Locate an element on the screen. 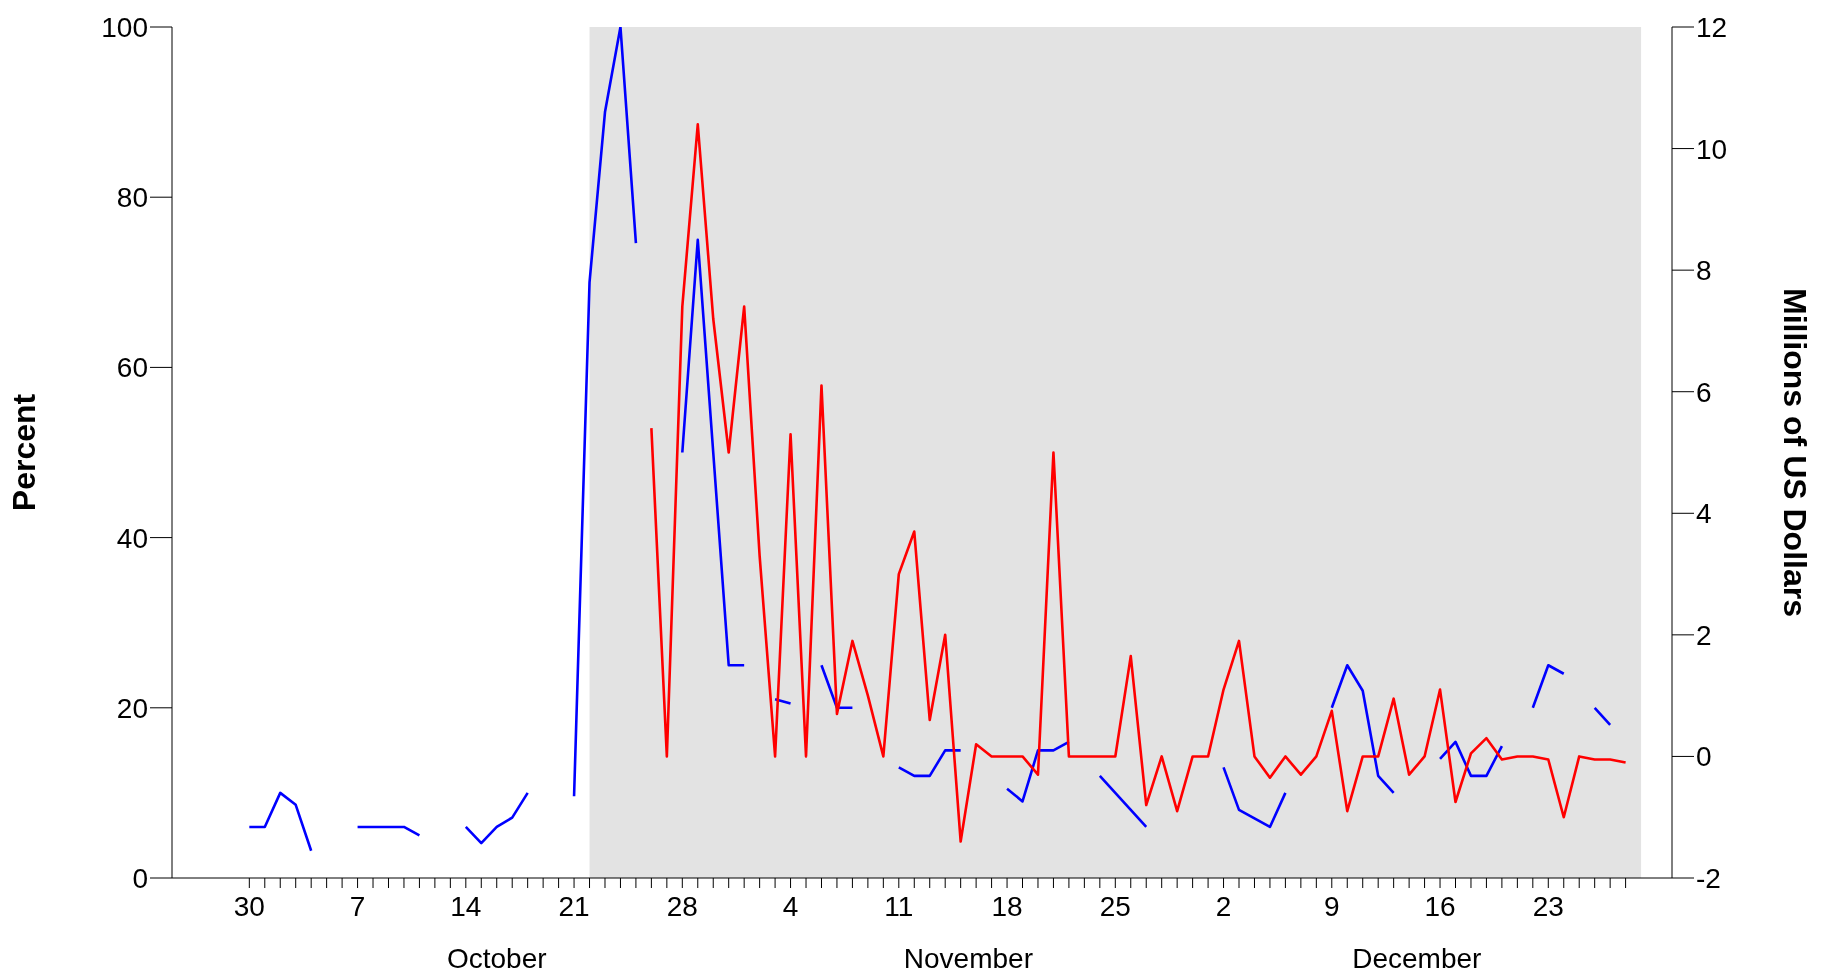 The height and width of the screenshot is (979, 1831). y2-tick-label: 4 is located at coordinates (1704, 514).